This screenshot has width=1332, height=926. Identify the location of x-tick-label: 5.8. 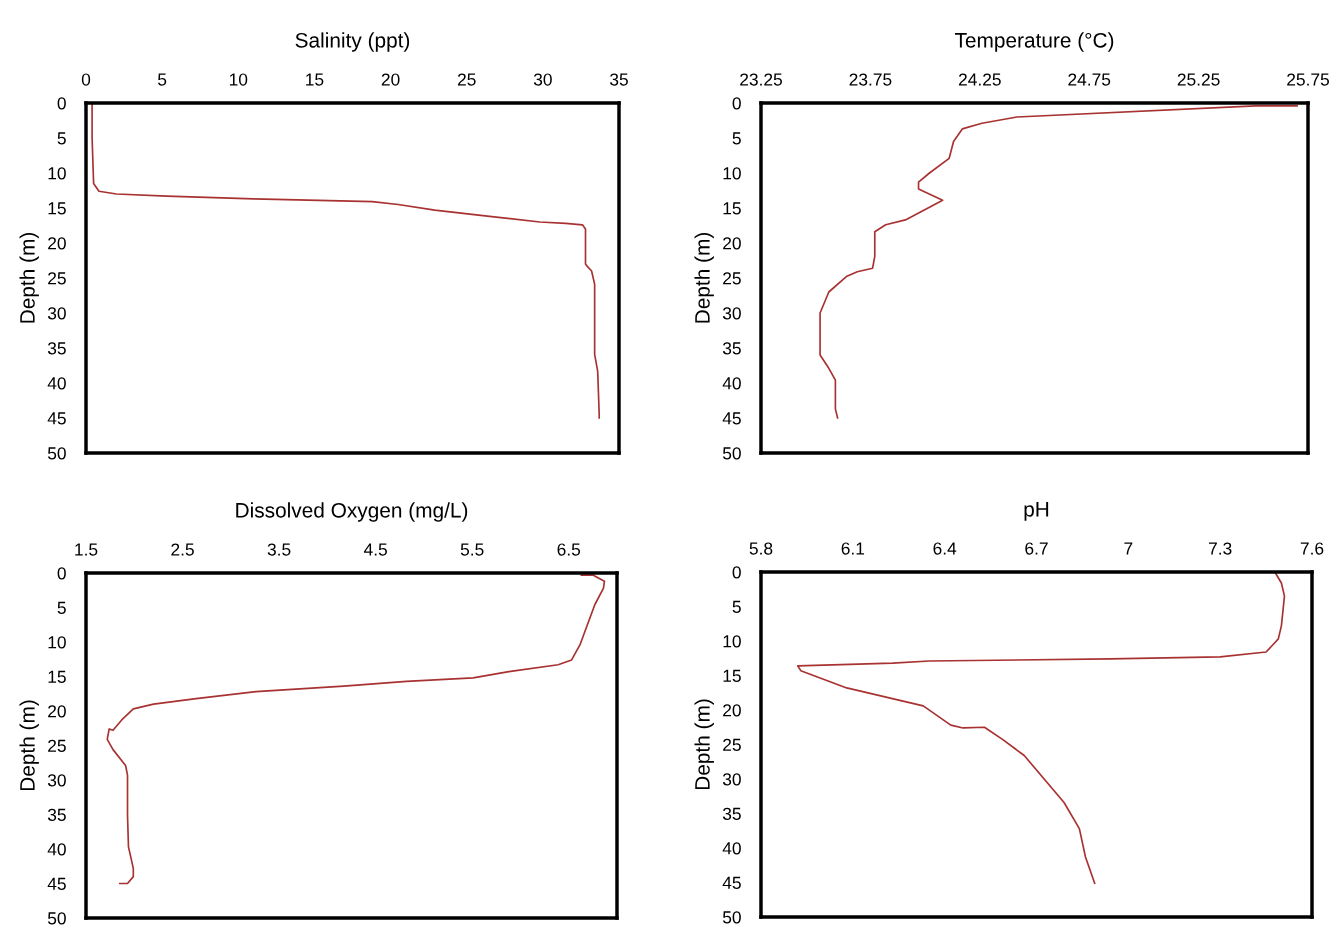
(761, 548).